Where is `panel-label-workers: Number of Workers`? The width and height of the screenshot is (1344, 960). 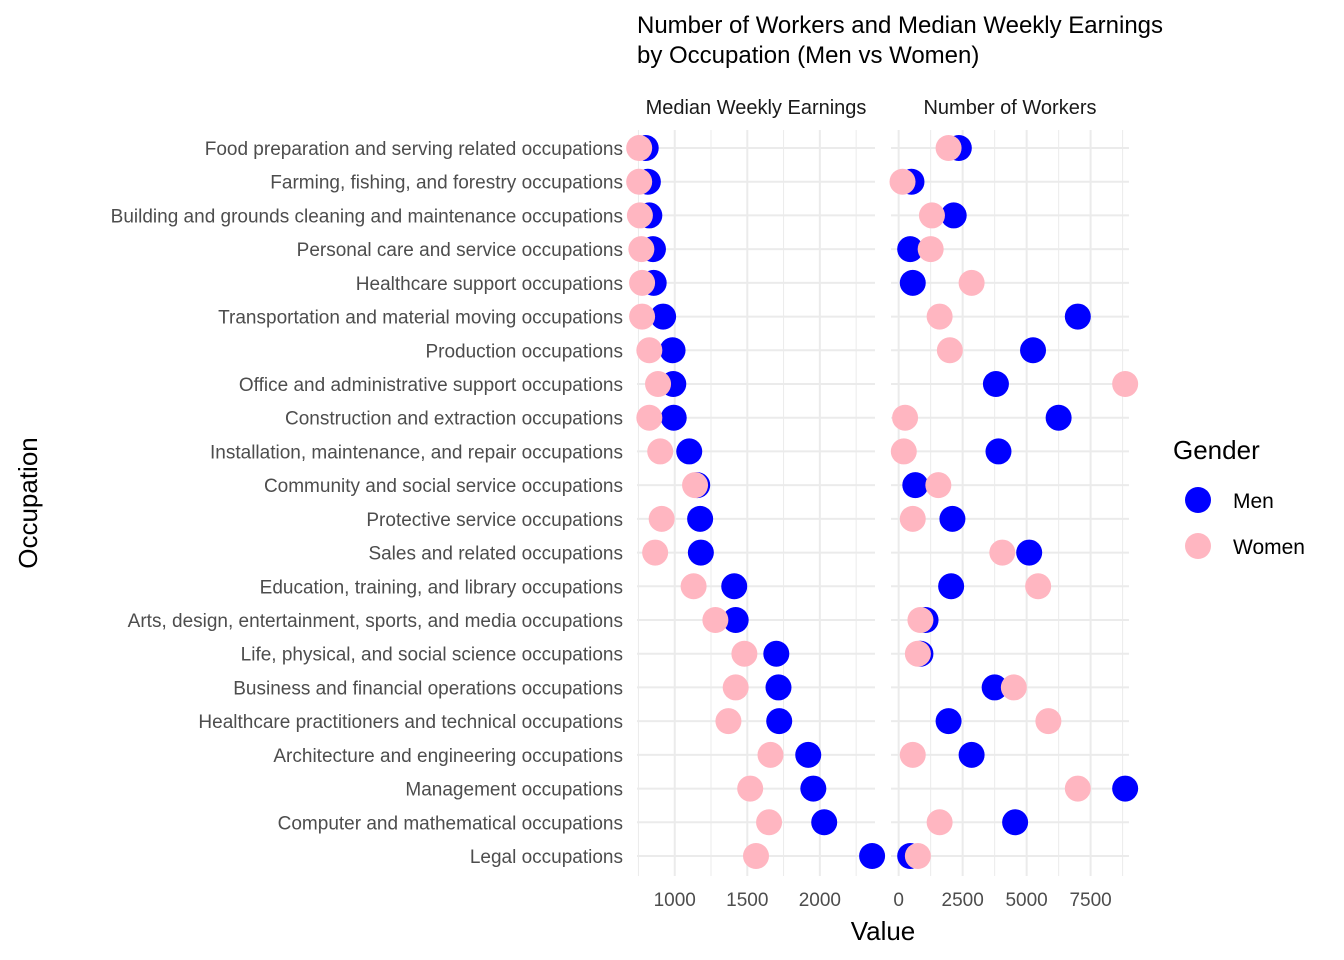
panel-label-workers: Number of Workers is located at coordinates (1009, 108).